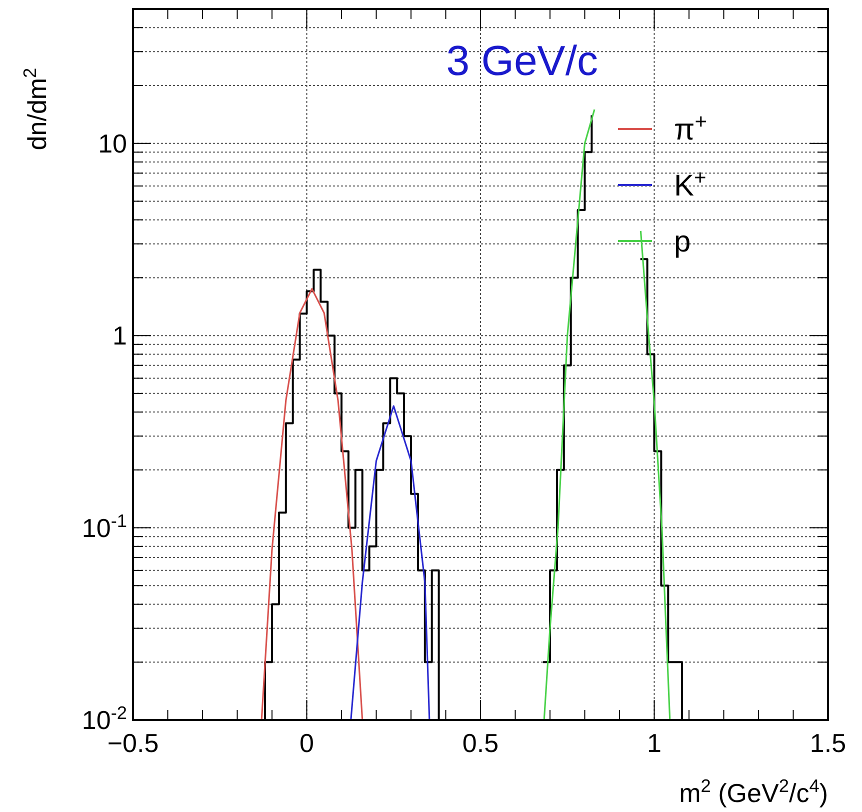 The height and width of the screenshot is (812, 862). Describe the element at coordinates (522, 60) in the screenshot. I see `annotation: 3 GeV/c` at that location.